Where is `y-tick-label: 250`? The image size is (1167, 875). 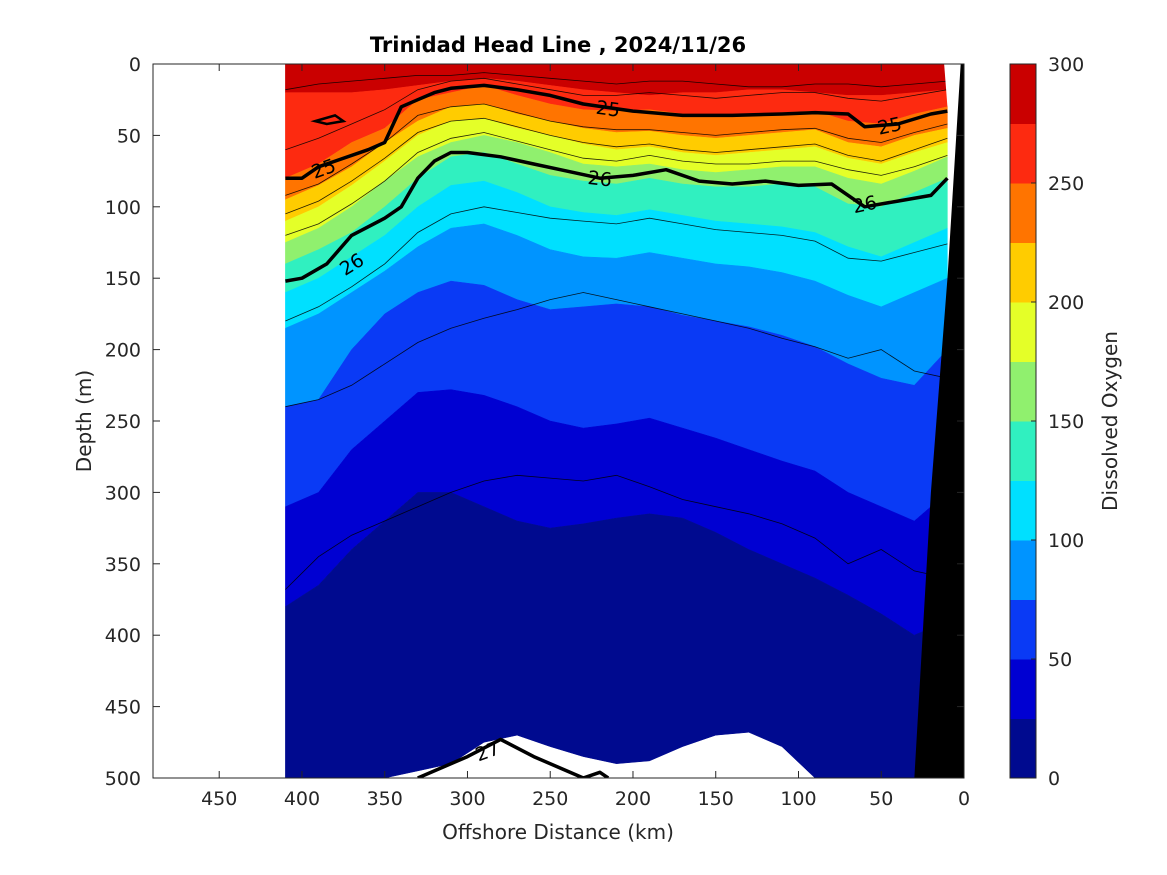 y-tick-label: 250 is located at coordinates (123, 422).